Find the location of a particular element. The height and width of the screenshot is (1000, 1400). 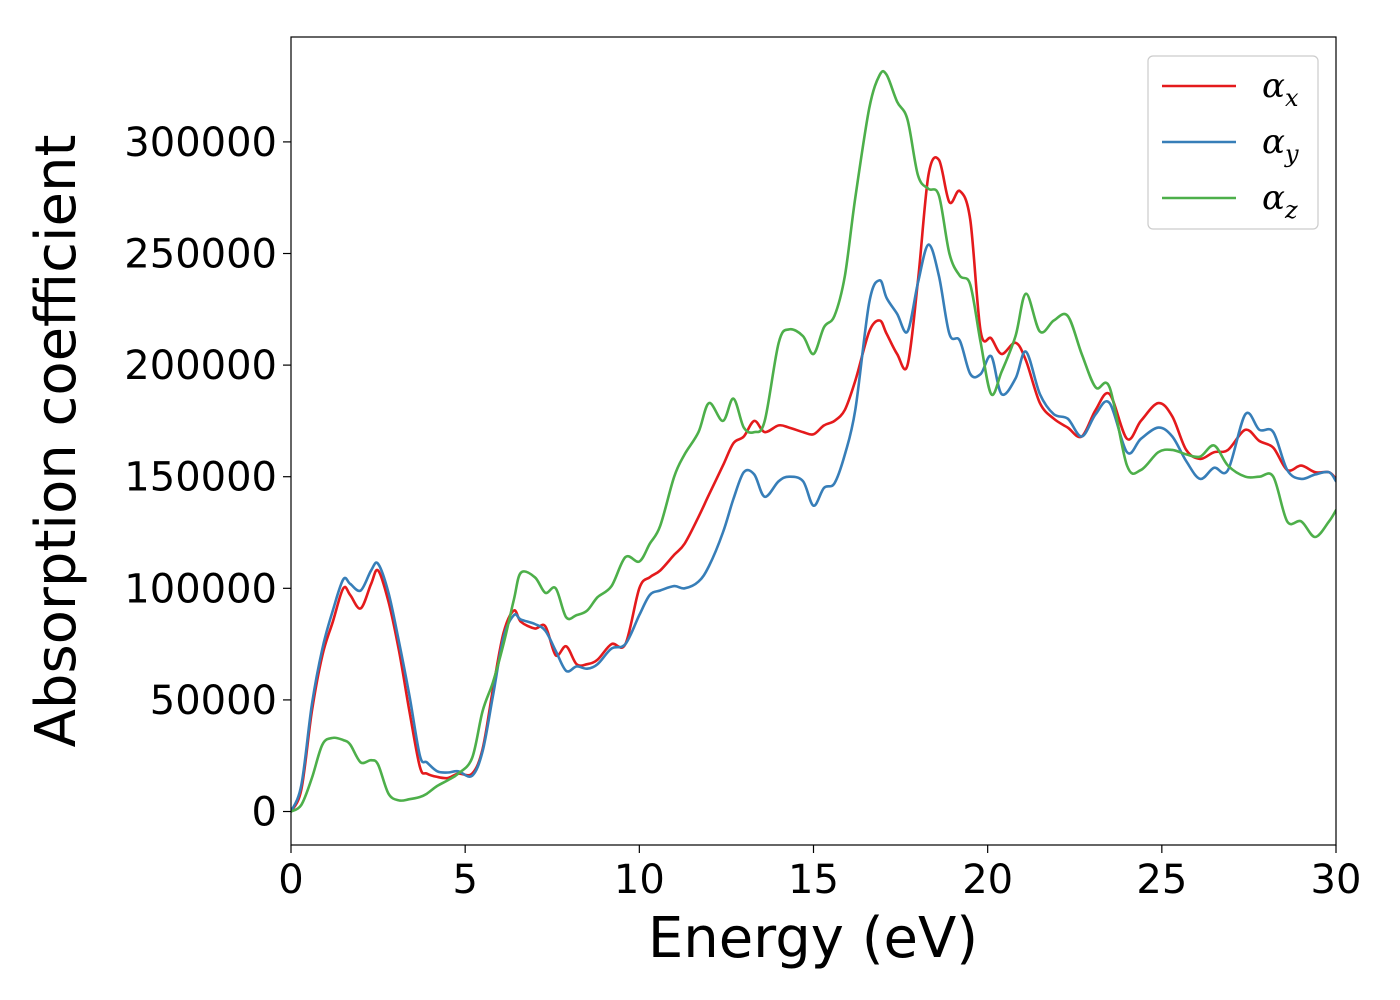

y-tick-label: 250000 is located at coordinates (200, 255).